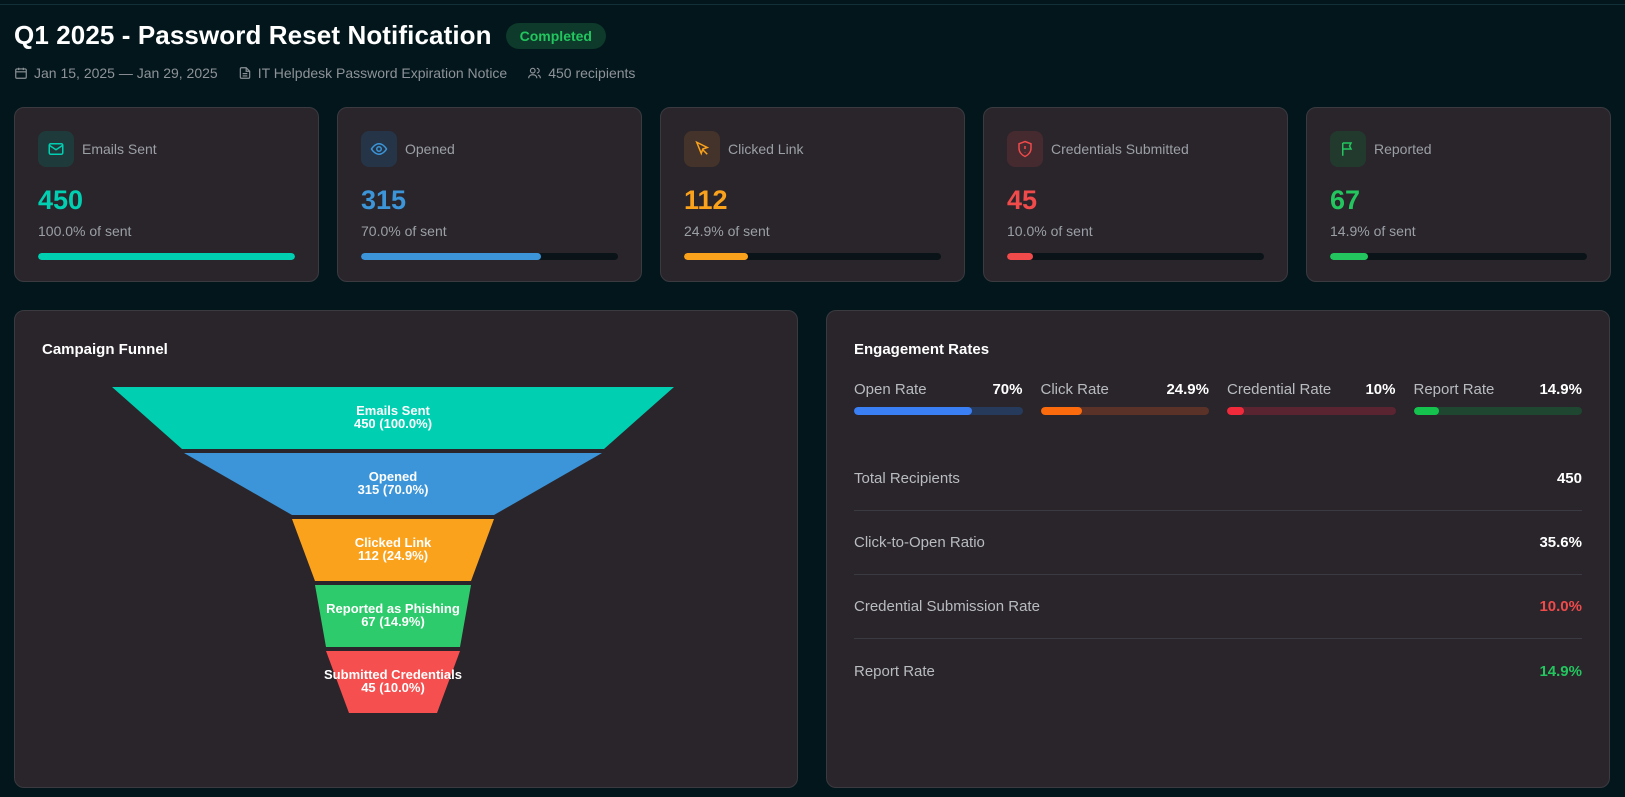  I want to click on rate-name: Open Rate, so click(890, 389).